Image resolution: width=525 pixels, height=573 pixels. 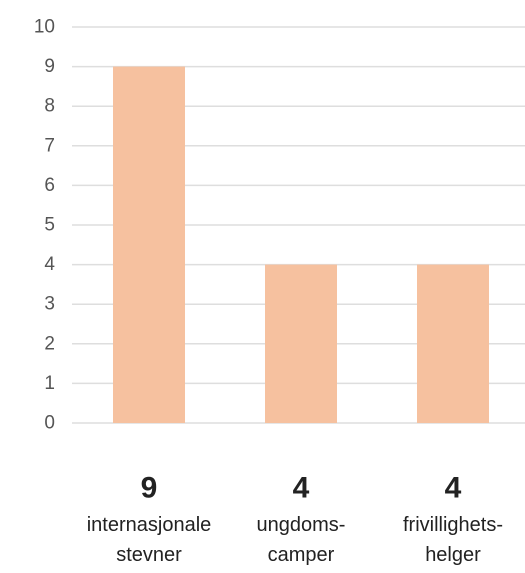 What do you see at coordinates (49, 423) in the screenshot?
I see `y-tick-label-0: 0` at bounding box center [49, 423].